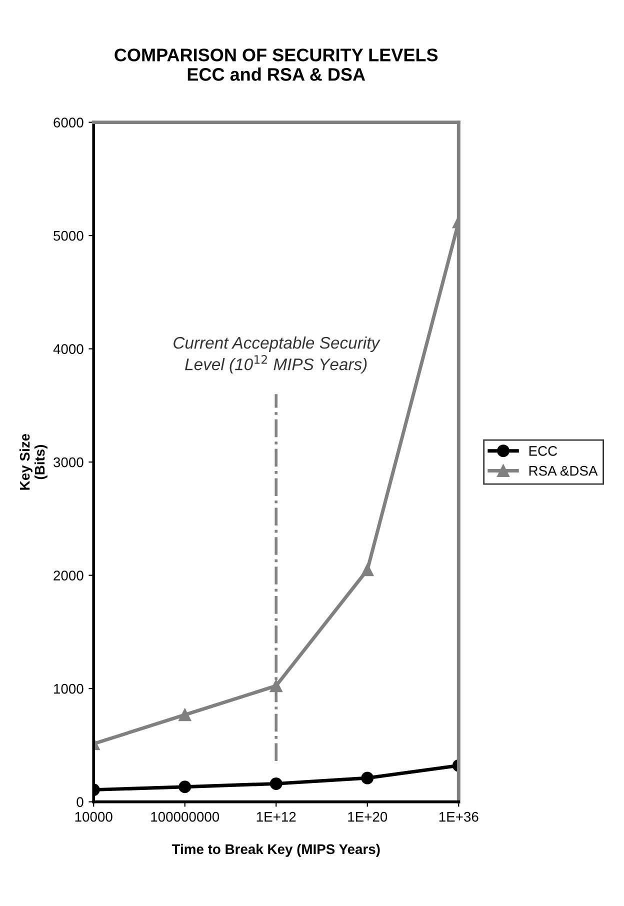 This screenshot has height=906, width=624. Describe the element at coordinates (185, 817) in the screenshot. I see `x-tick-label: 100000000` at that location.